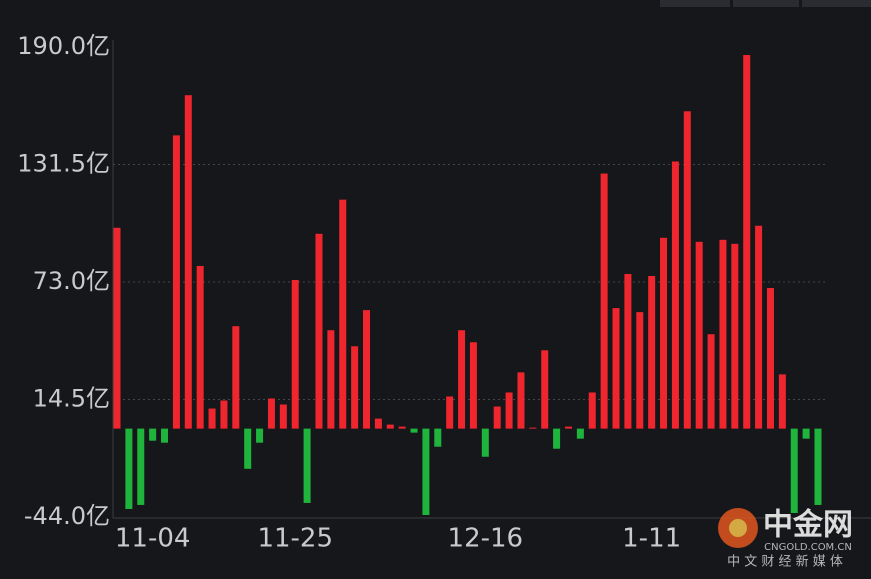  What do you see at coordinates (651, 539) in the screenshot?
I see `x-tick-label: 1-11` at bounding box center [651, 539].